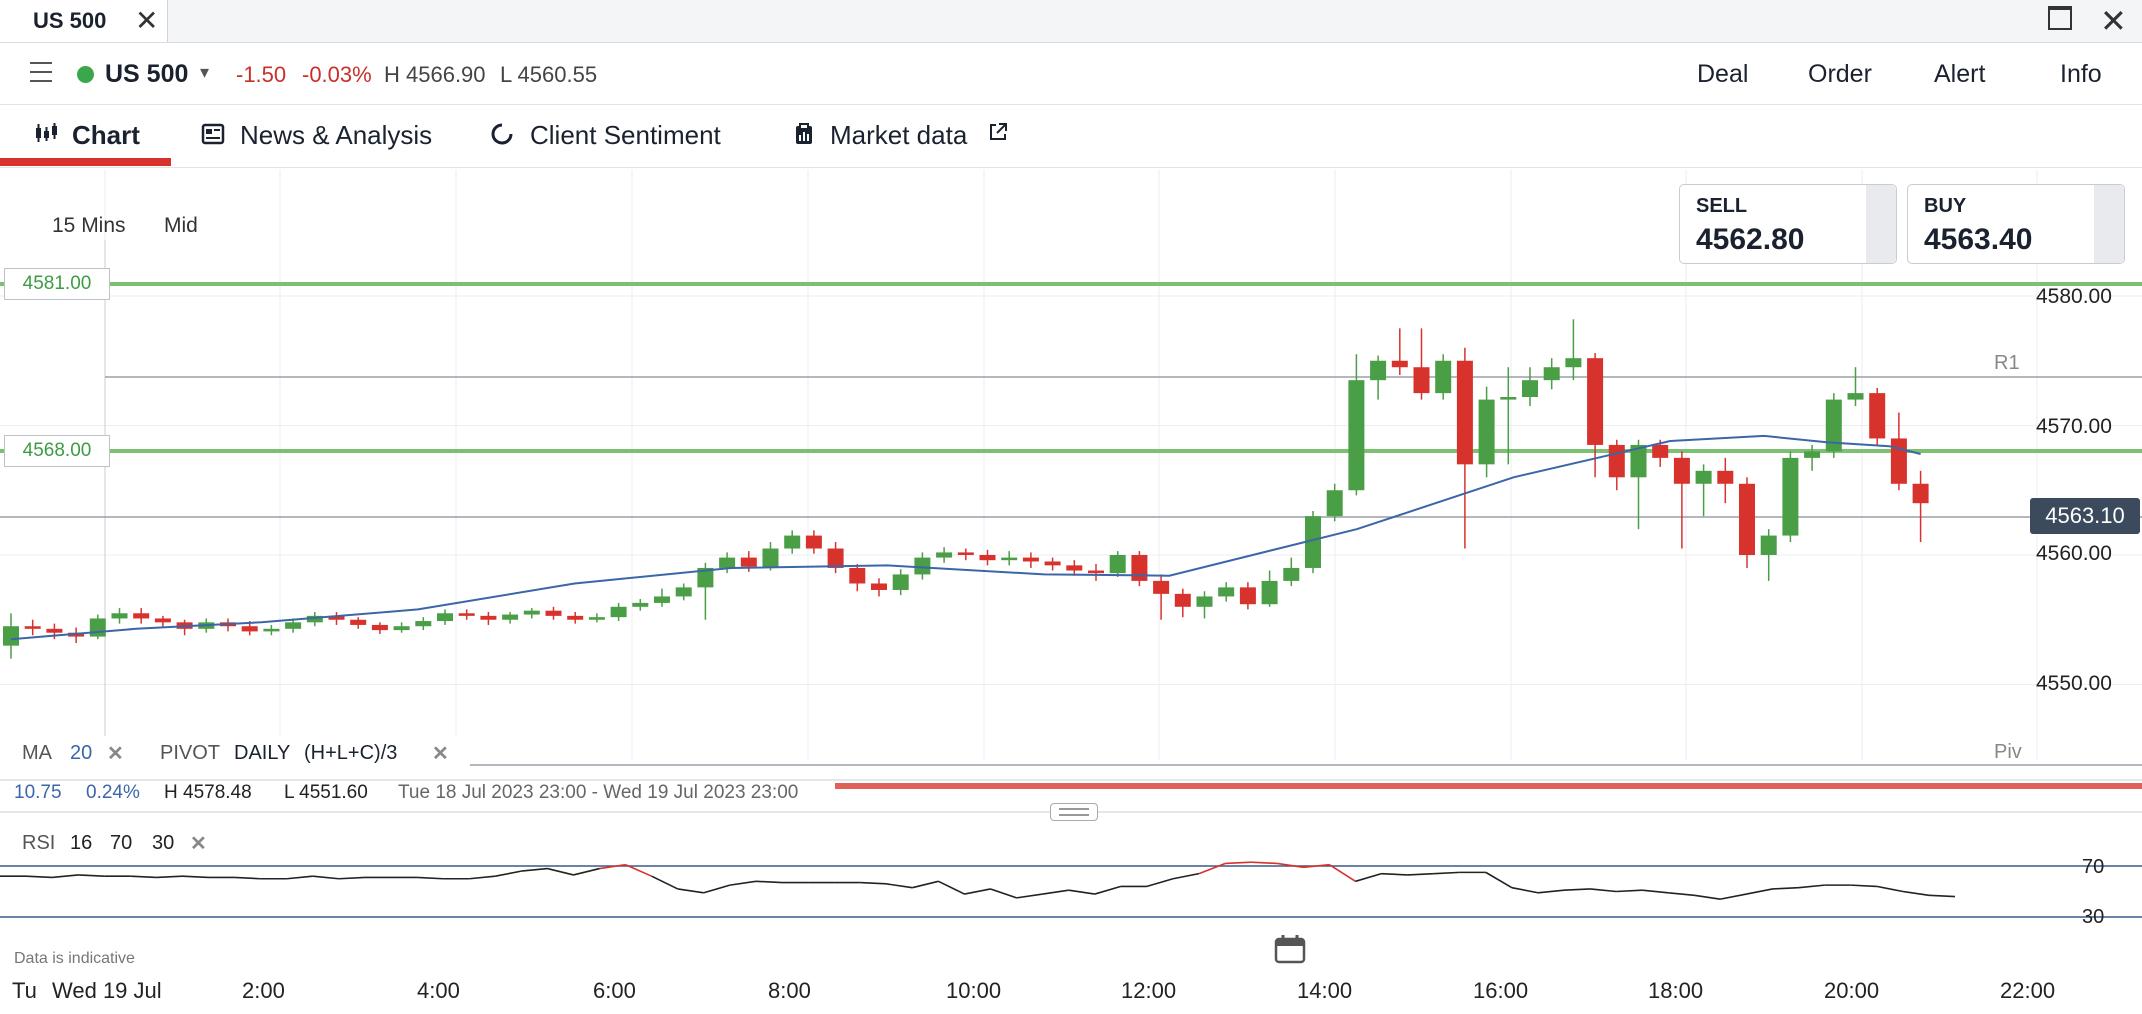  Describe the element at coordinates (336, 135) in the screenshot. I see `tab-news-analysis: News & Analysis` at that location.